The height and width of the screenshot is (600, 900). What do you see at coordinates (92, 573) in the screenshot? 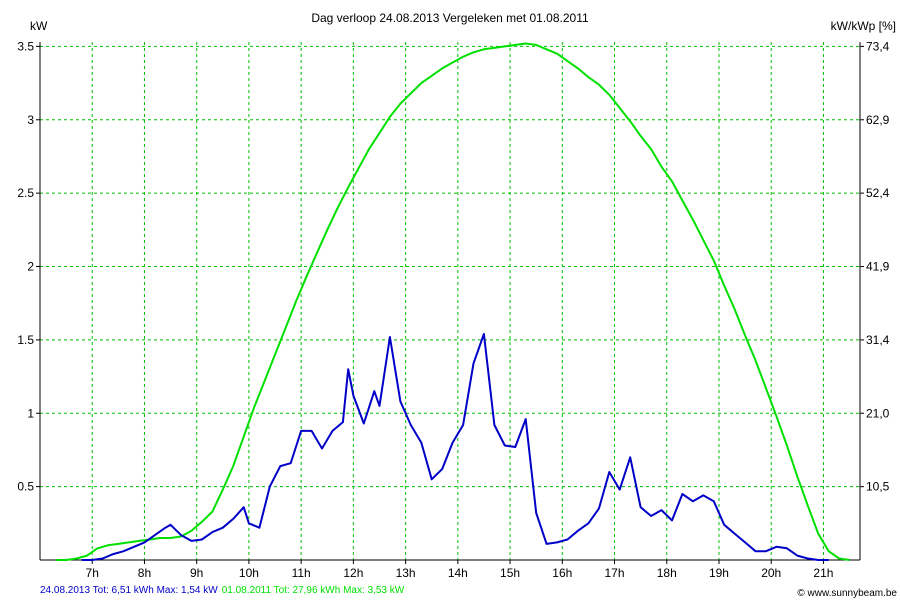
I see `x-tick-label: 7h` at bounding box center [92, 573].